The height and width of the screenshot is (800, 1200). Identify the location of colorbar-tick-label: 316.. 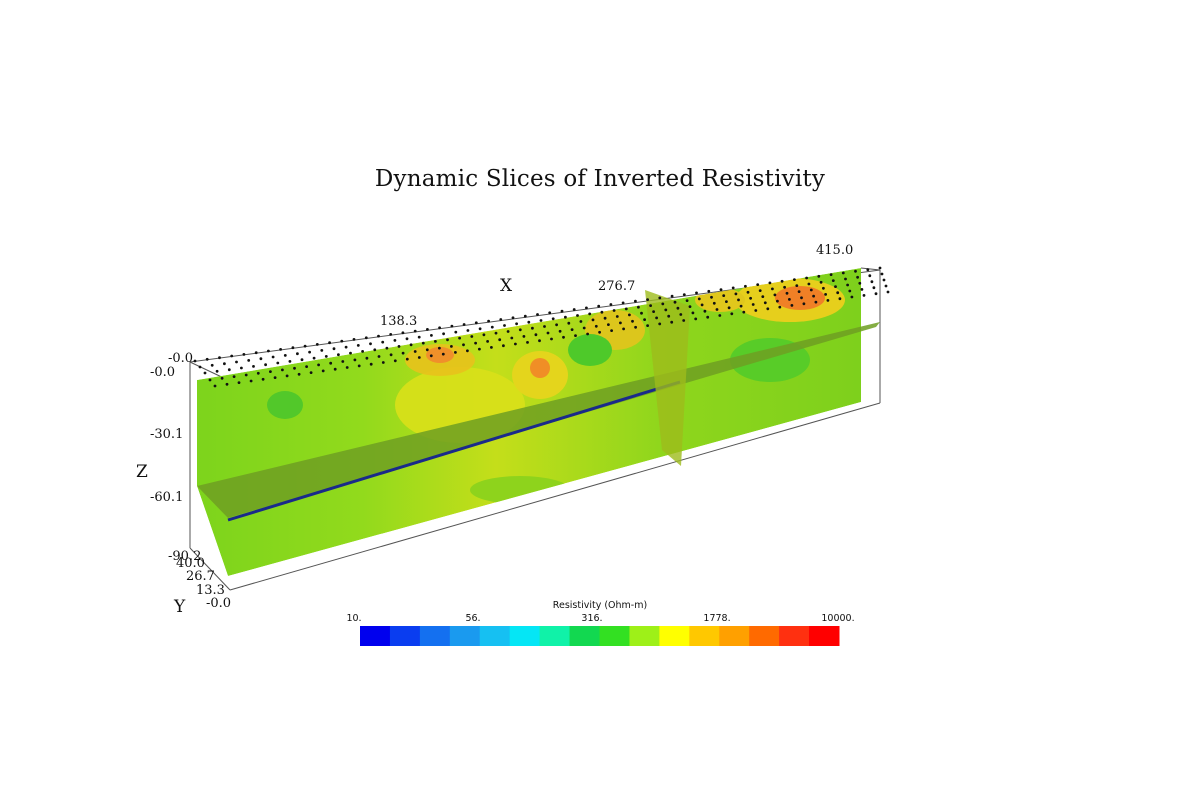
(592, 618).